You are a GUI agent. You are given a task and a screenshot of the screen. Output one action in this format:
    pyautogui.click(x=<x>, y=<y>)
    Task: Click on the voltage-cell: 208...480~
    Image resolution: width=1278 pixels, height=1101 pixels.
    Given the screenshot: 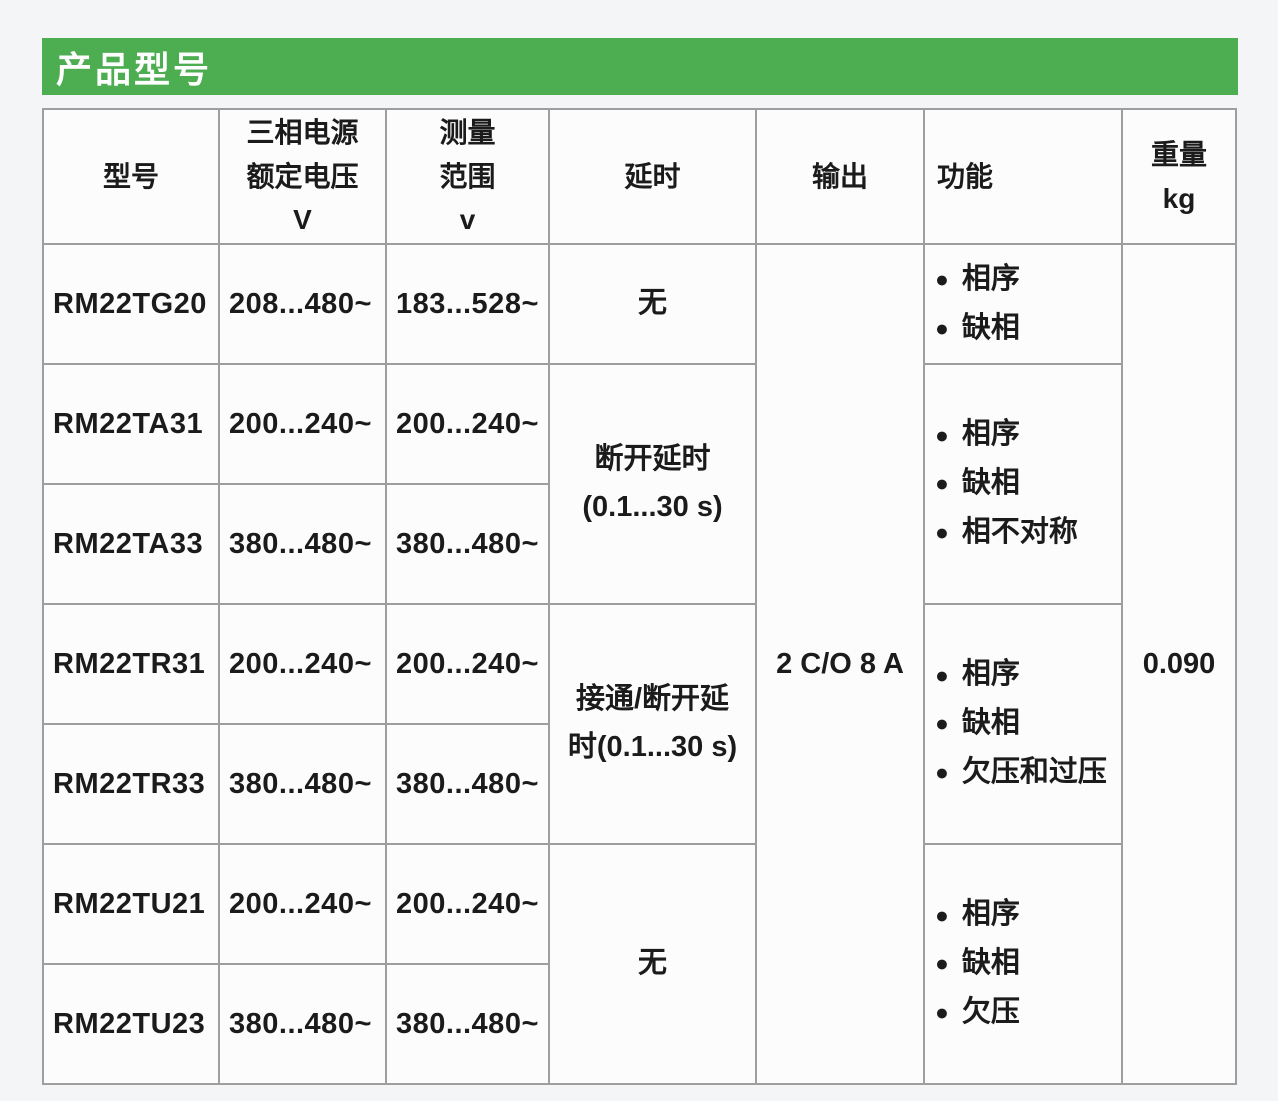 What is the action you would take?
    pyautogui.click(x=302, y=304)
    